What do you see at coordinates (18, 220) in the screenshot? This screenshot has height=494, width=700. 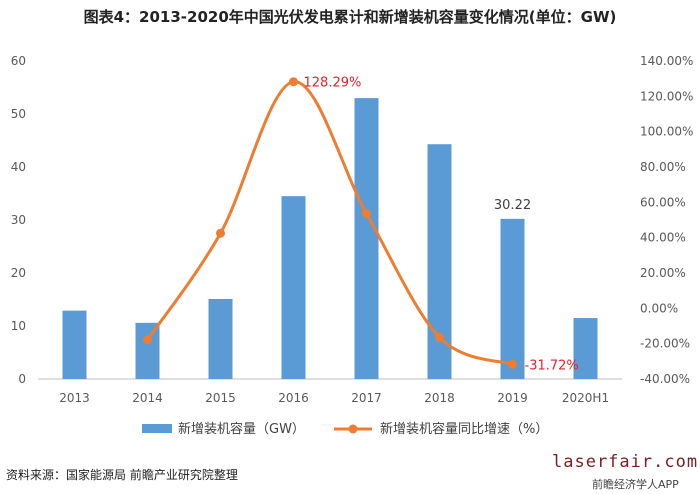 I see `y-left-tick-label: 30` at bounding box center [18, 220].